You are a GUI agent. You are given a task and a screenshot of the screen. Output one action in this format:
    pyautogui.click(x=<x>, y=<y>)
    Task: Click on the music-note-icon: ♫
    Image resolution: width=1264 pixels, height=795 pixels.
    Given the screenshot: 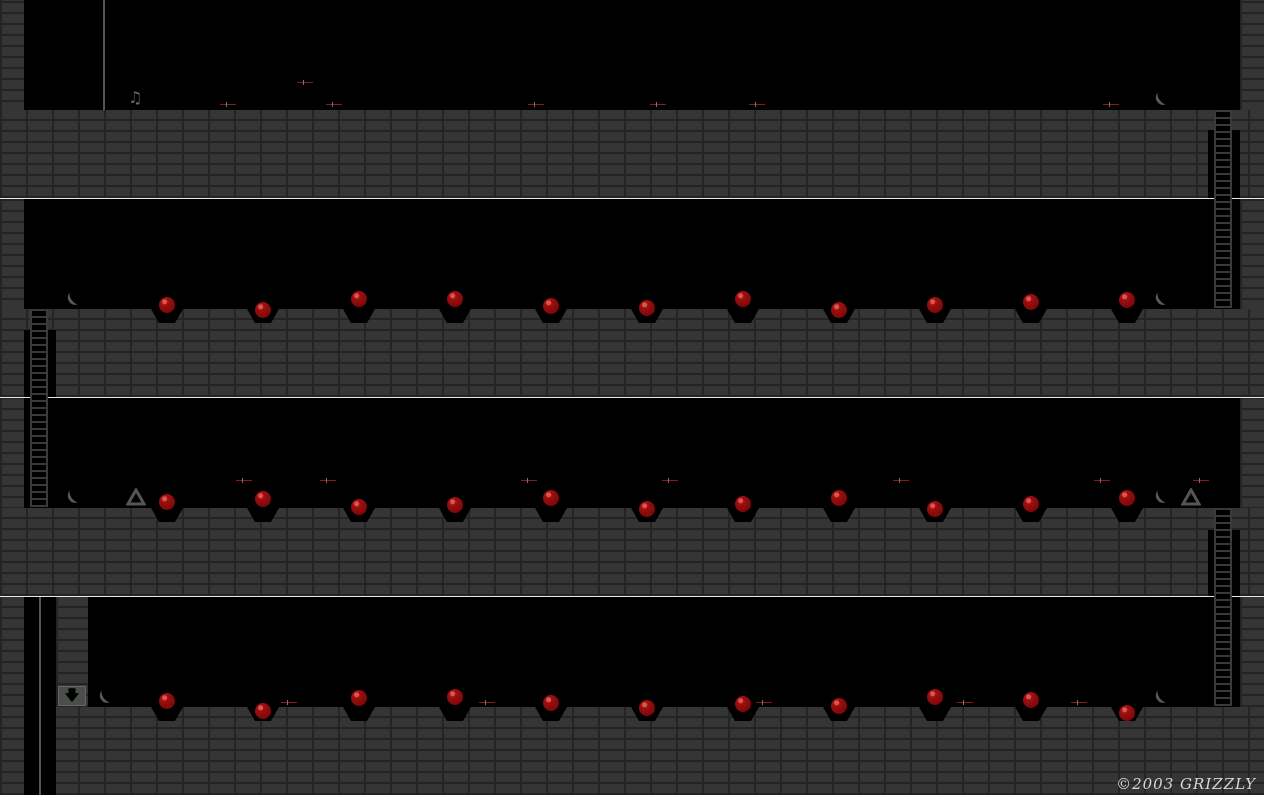 What is the action you would take?
    pyautogui.click(x=135, y=97)
    